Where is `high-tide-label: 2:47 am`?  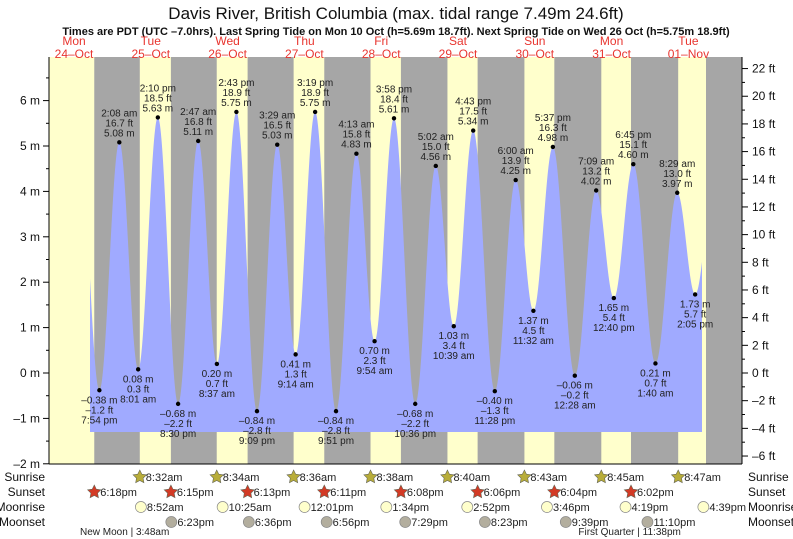
high-tide-label: 2:47 am is located at coordinates (198, 112).